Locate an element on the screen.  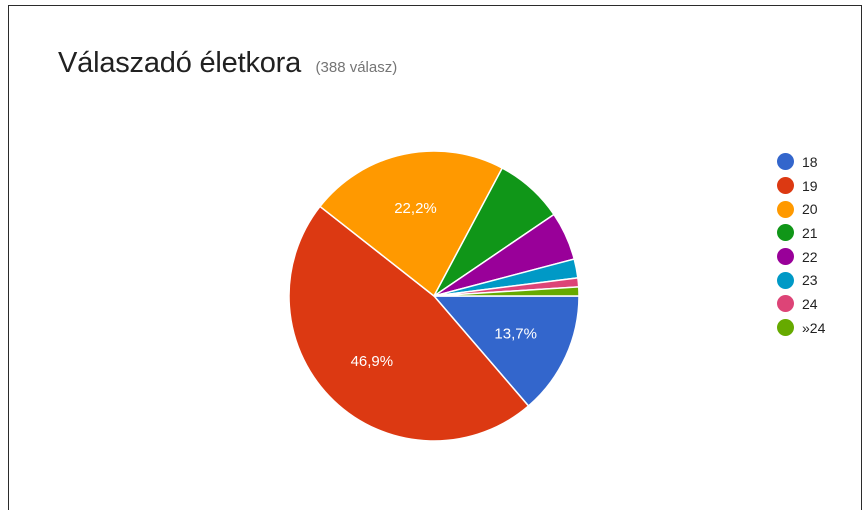
legend-item: »24 is located at coordinates (812, 328).